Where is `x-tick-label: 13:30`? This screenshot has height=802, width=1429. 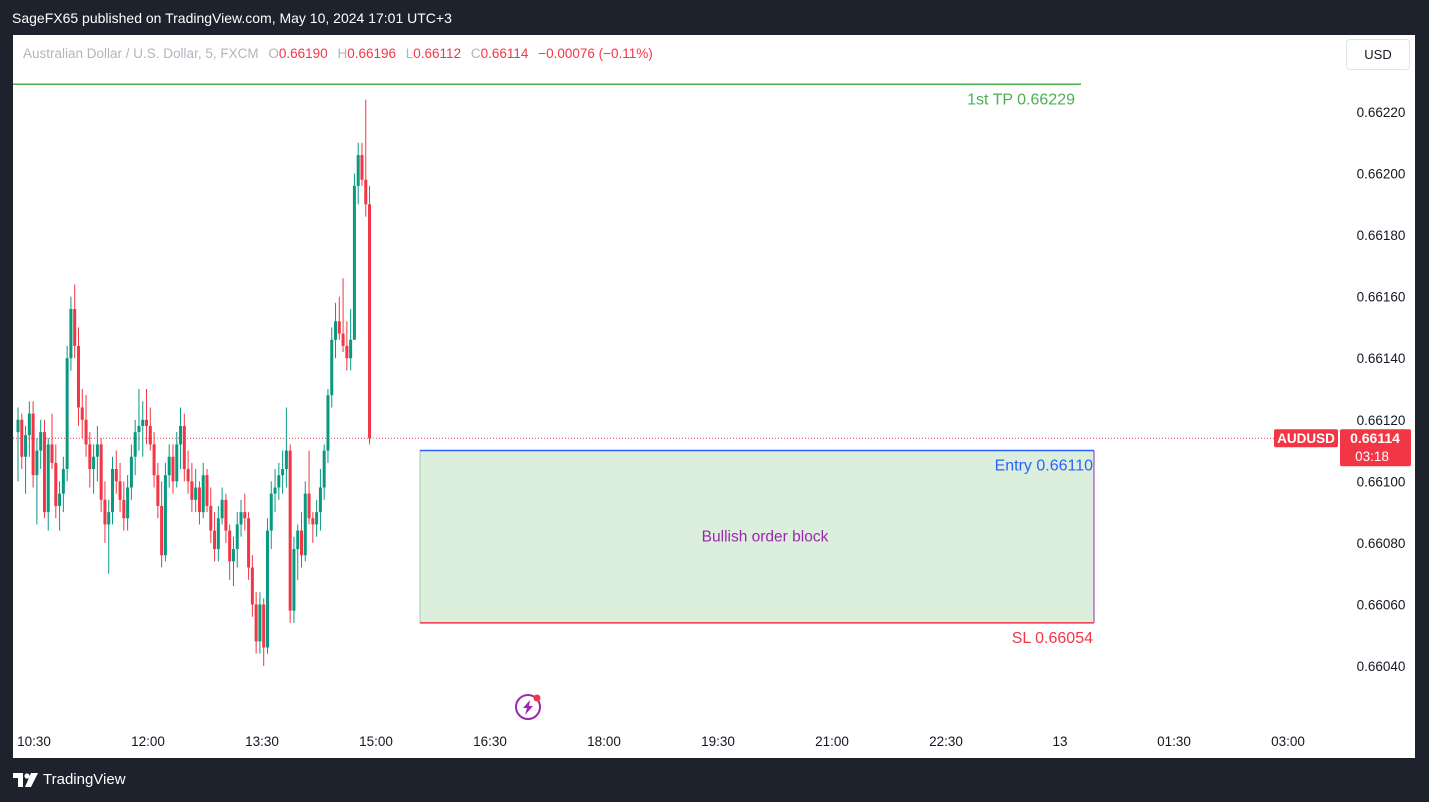 x-tick-label: 13:30 is located at coordinates (262, 741).